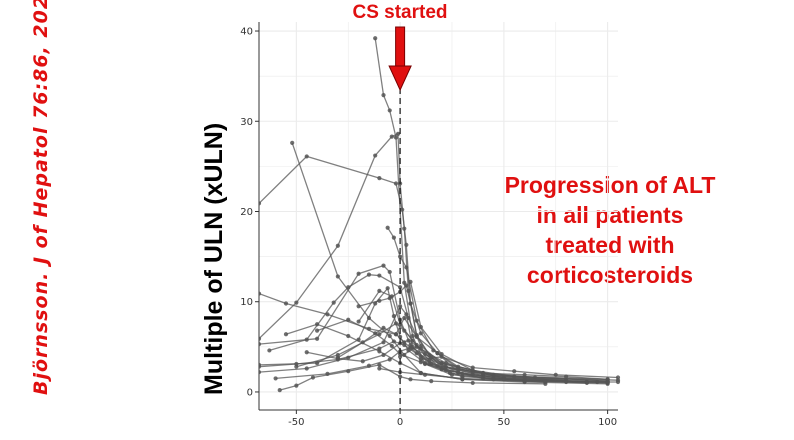  Describe the element at coordinates (296, 422) in the screenshot. I see `x-tick-label: -50` at that location.